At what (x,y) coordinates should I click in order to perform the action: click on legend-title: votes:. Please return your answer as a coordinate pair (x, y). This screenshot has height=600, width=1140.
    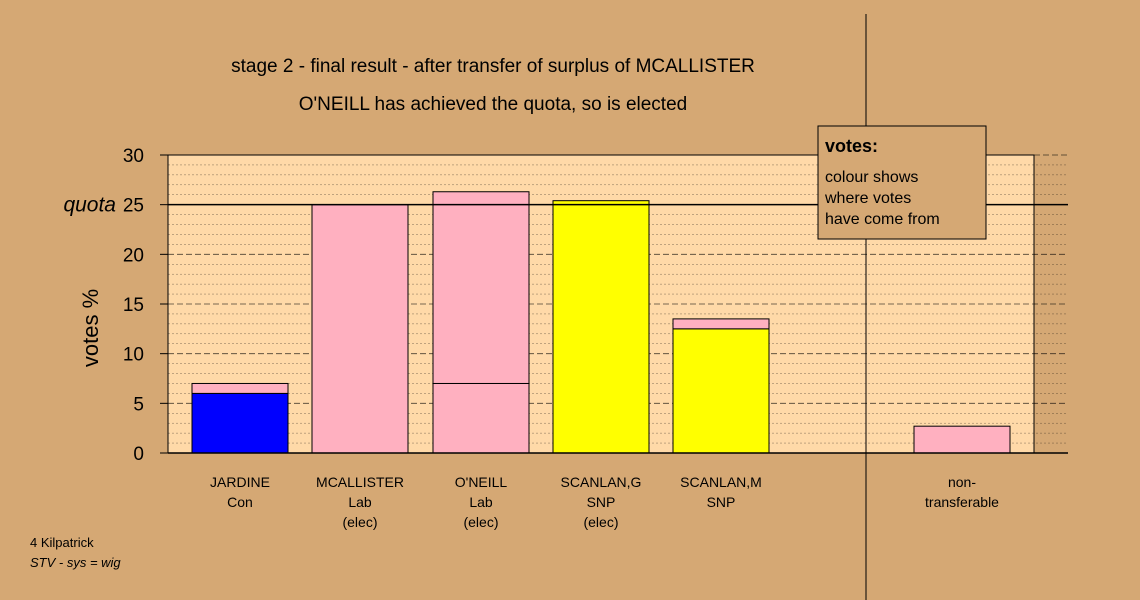
    Looking at the image, I should click on (851, 146).